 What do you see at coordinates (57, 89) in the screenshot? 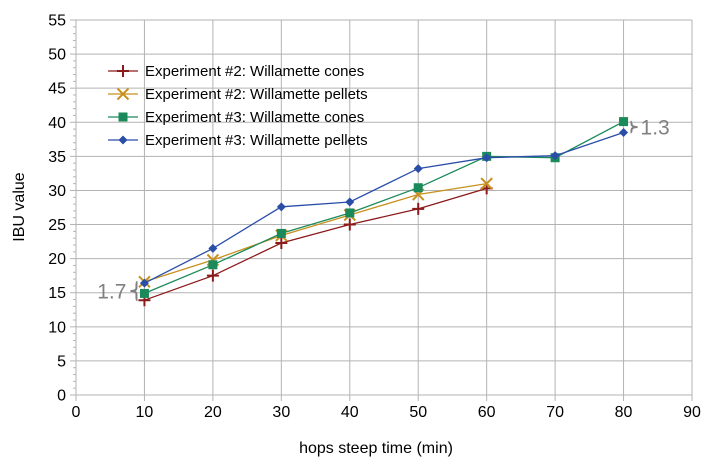
I see `y-tick-label: 45` at bounding box center [57, 89].